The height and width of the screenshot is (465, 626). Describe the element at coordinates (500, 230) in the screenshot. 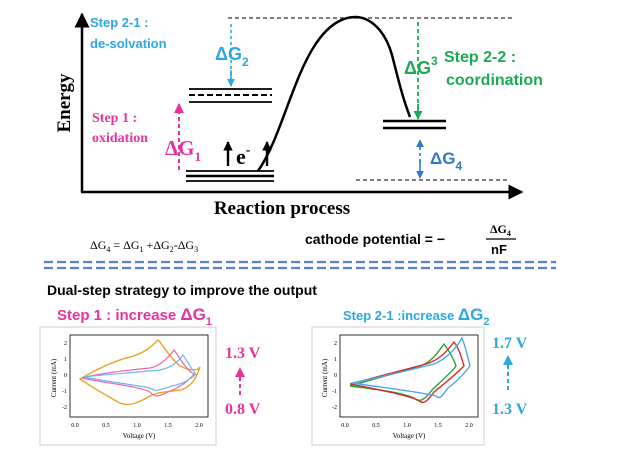

I see `cathode-potential-numerator: ΔG4` at that location.